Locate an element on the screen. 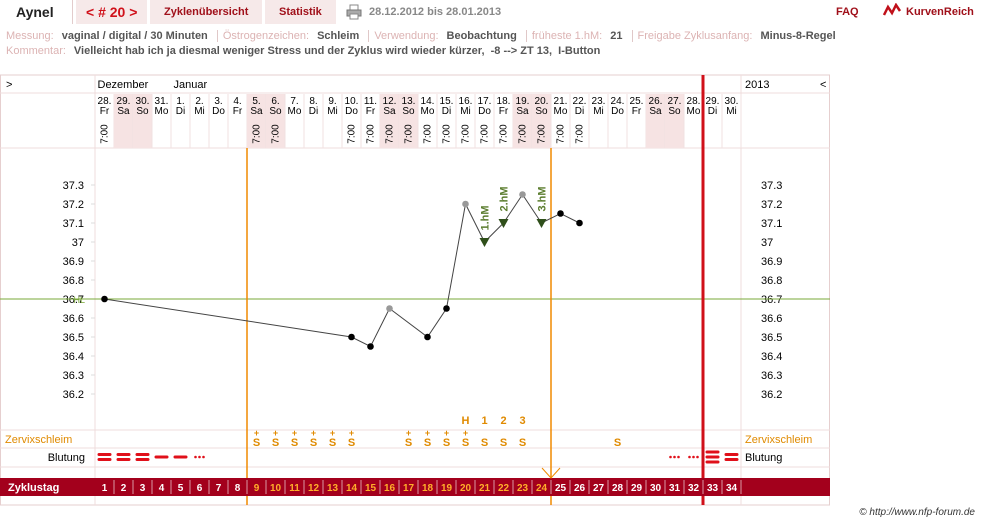  cycle-day: 29 is located at coordinates (637, 488).